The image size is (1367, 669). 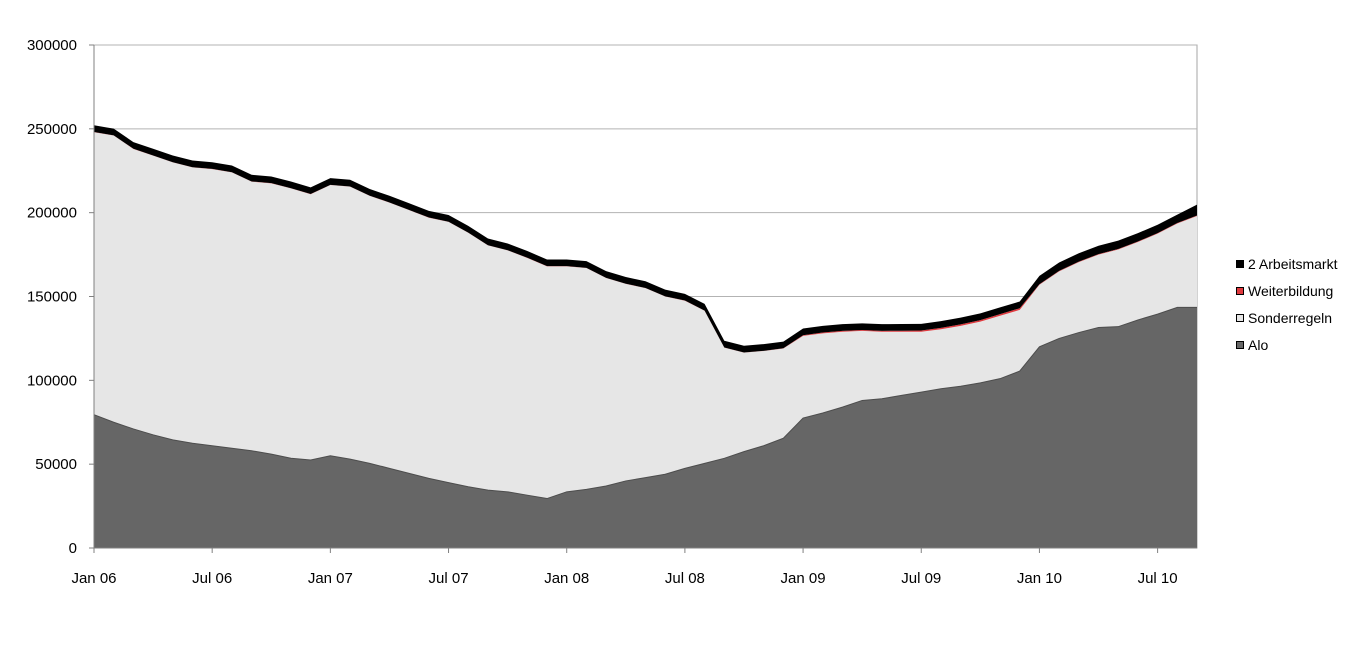 I want to click on x-tick-label: Jul 07, so click(x=449, y=578).